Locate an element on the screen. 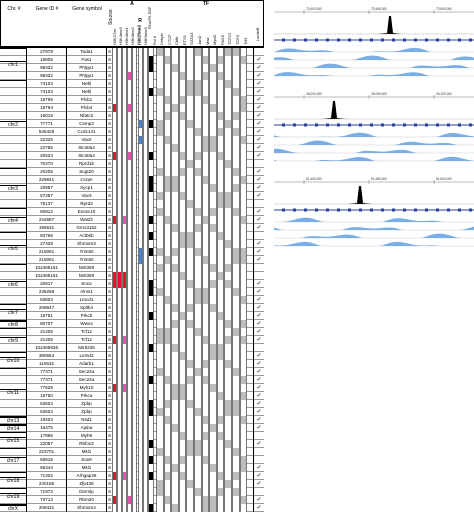 This screenshot has width=474, height=525. gene-symbol: Tada1 is located at coordinates (86, 52).